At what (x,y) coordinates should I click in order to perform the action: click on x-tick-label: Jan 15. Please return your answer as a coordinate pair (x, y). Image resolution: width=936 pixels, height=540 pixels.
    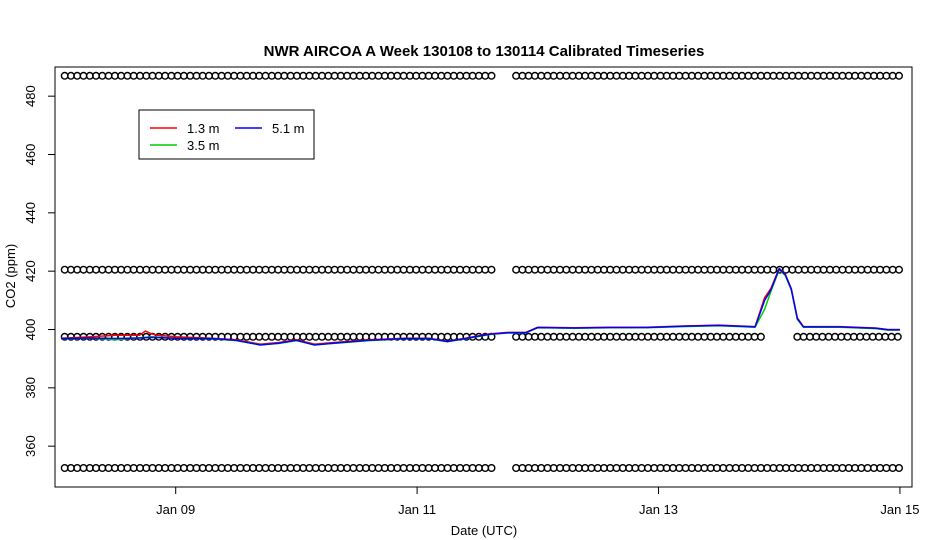
    Looking at the image, I should click on (899, 509).